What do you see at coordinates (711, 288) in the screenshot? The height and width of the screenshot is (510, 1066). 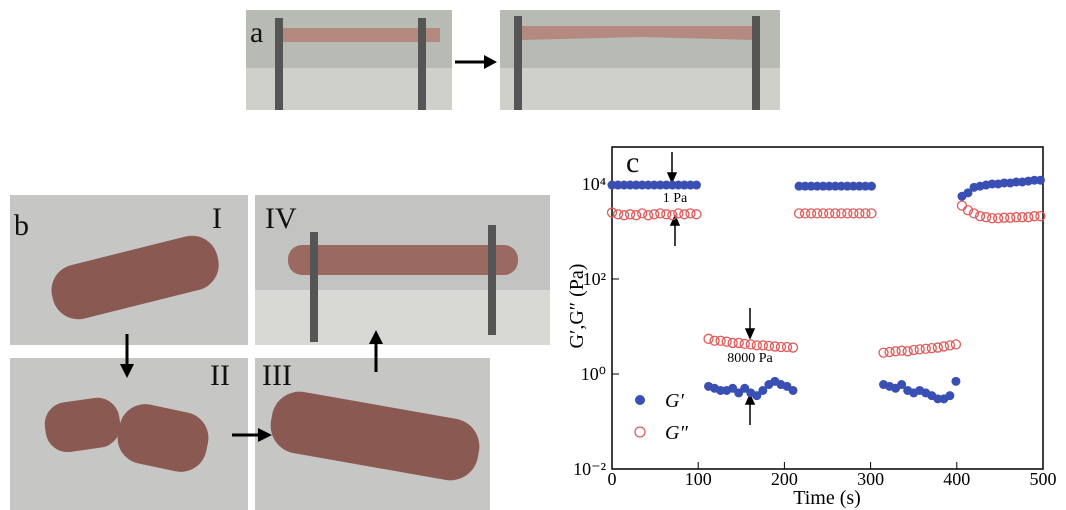 I see `annotation-arrows` at bounding box center [711, 288].